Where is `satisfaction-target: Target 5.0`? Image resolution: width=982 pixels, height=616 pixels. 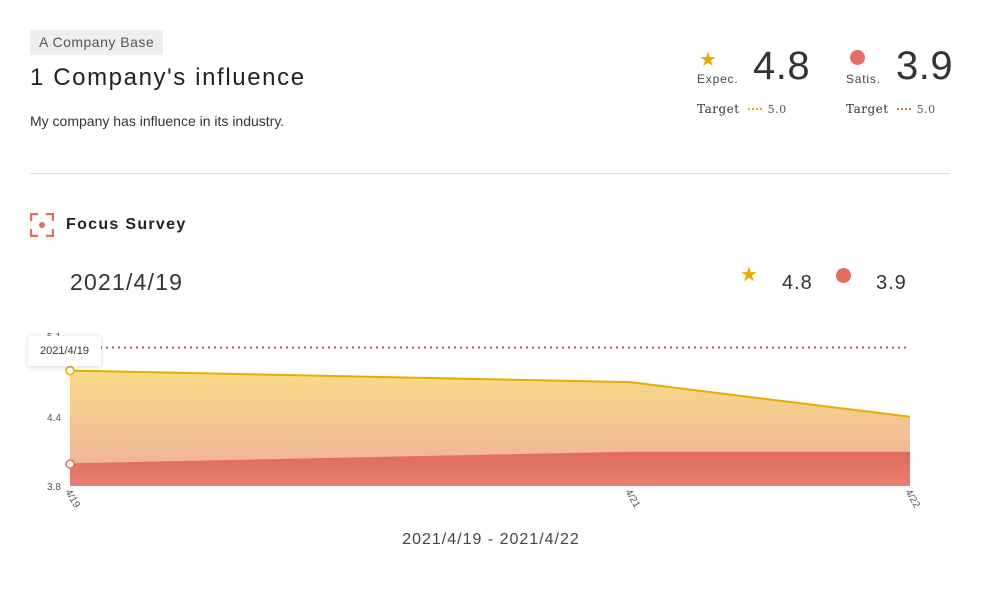
satisfaction-target: Target 5.0 is located at coordinates (891, 109).